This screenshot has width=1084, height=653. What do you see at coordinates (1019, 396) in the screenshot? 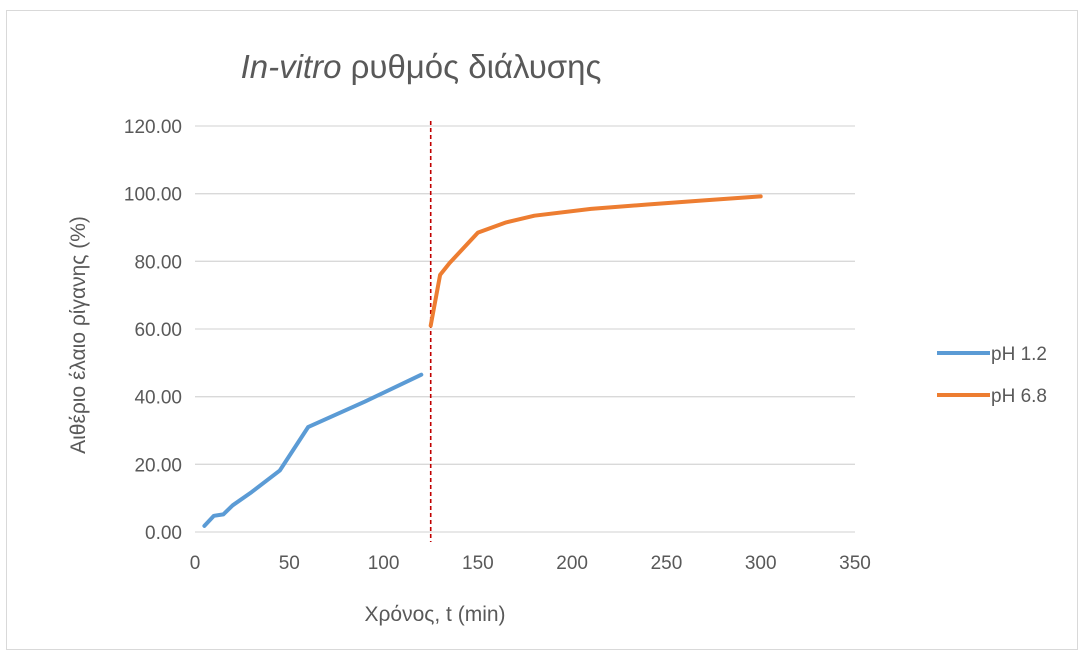
I see `legend-label-2: pH 6.8` at bounding box center [1019, 396].